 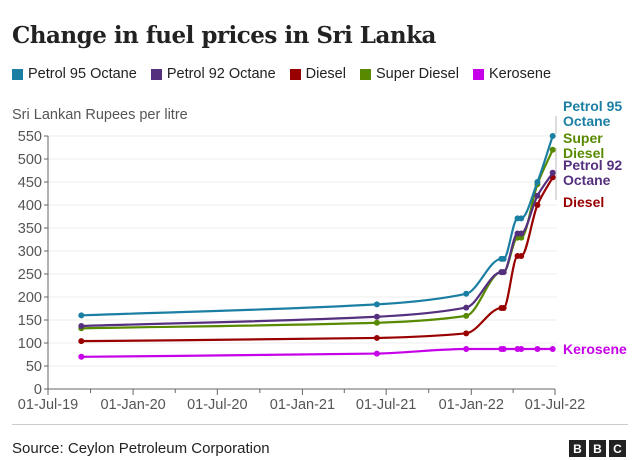 What do you see at coordinates (520, 74) in the screenshot?
I see `legend-label: Kerosene` at bounding box center [520, 74].